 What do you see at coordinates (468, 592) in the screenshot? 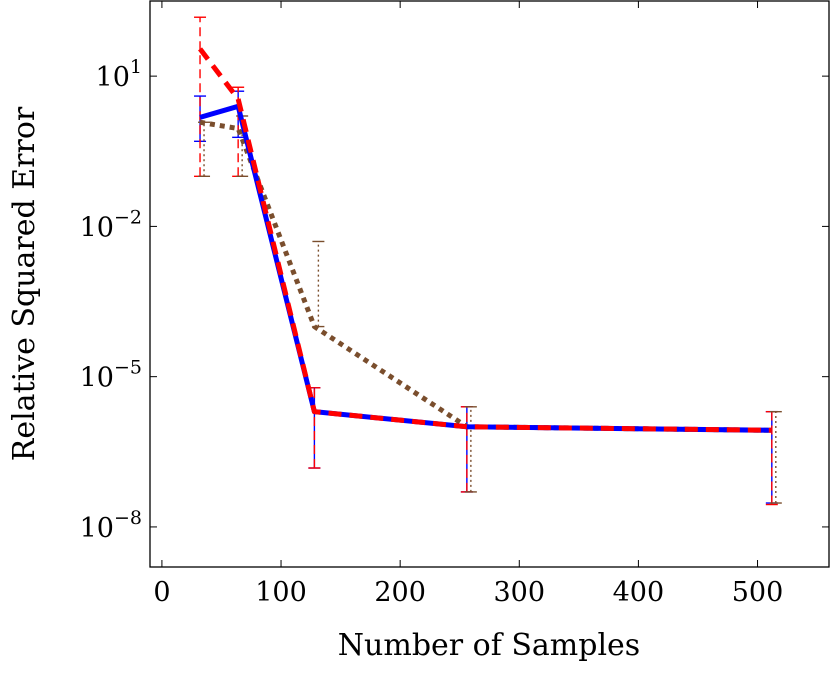
I see `x-tick-labels: 0 100 200 300 400 500` at bounding box center [468, 592].